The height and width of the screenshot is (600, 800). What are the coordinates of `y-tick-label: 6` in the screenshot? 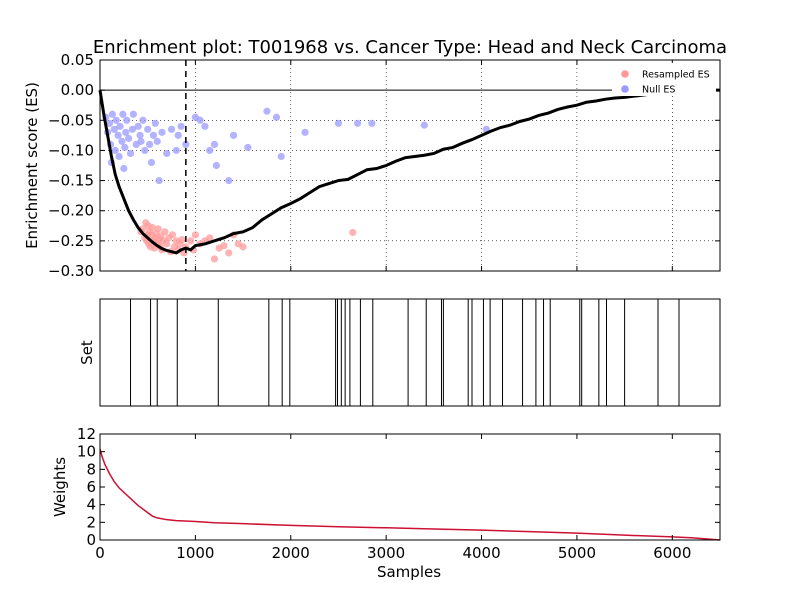 It's located at (91, 487).